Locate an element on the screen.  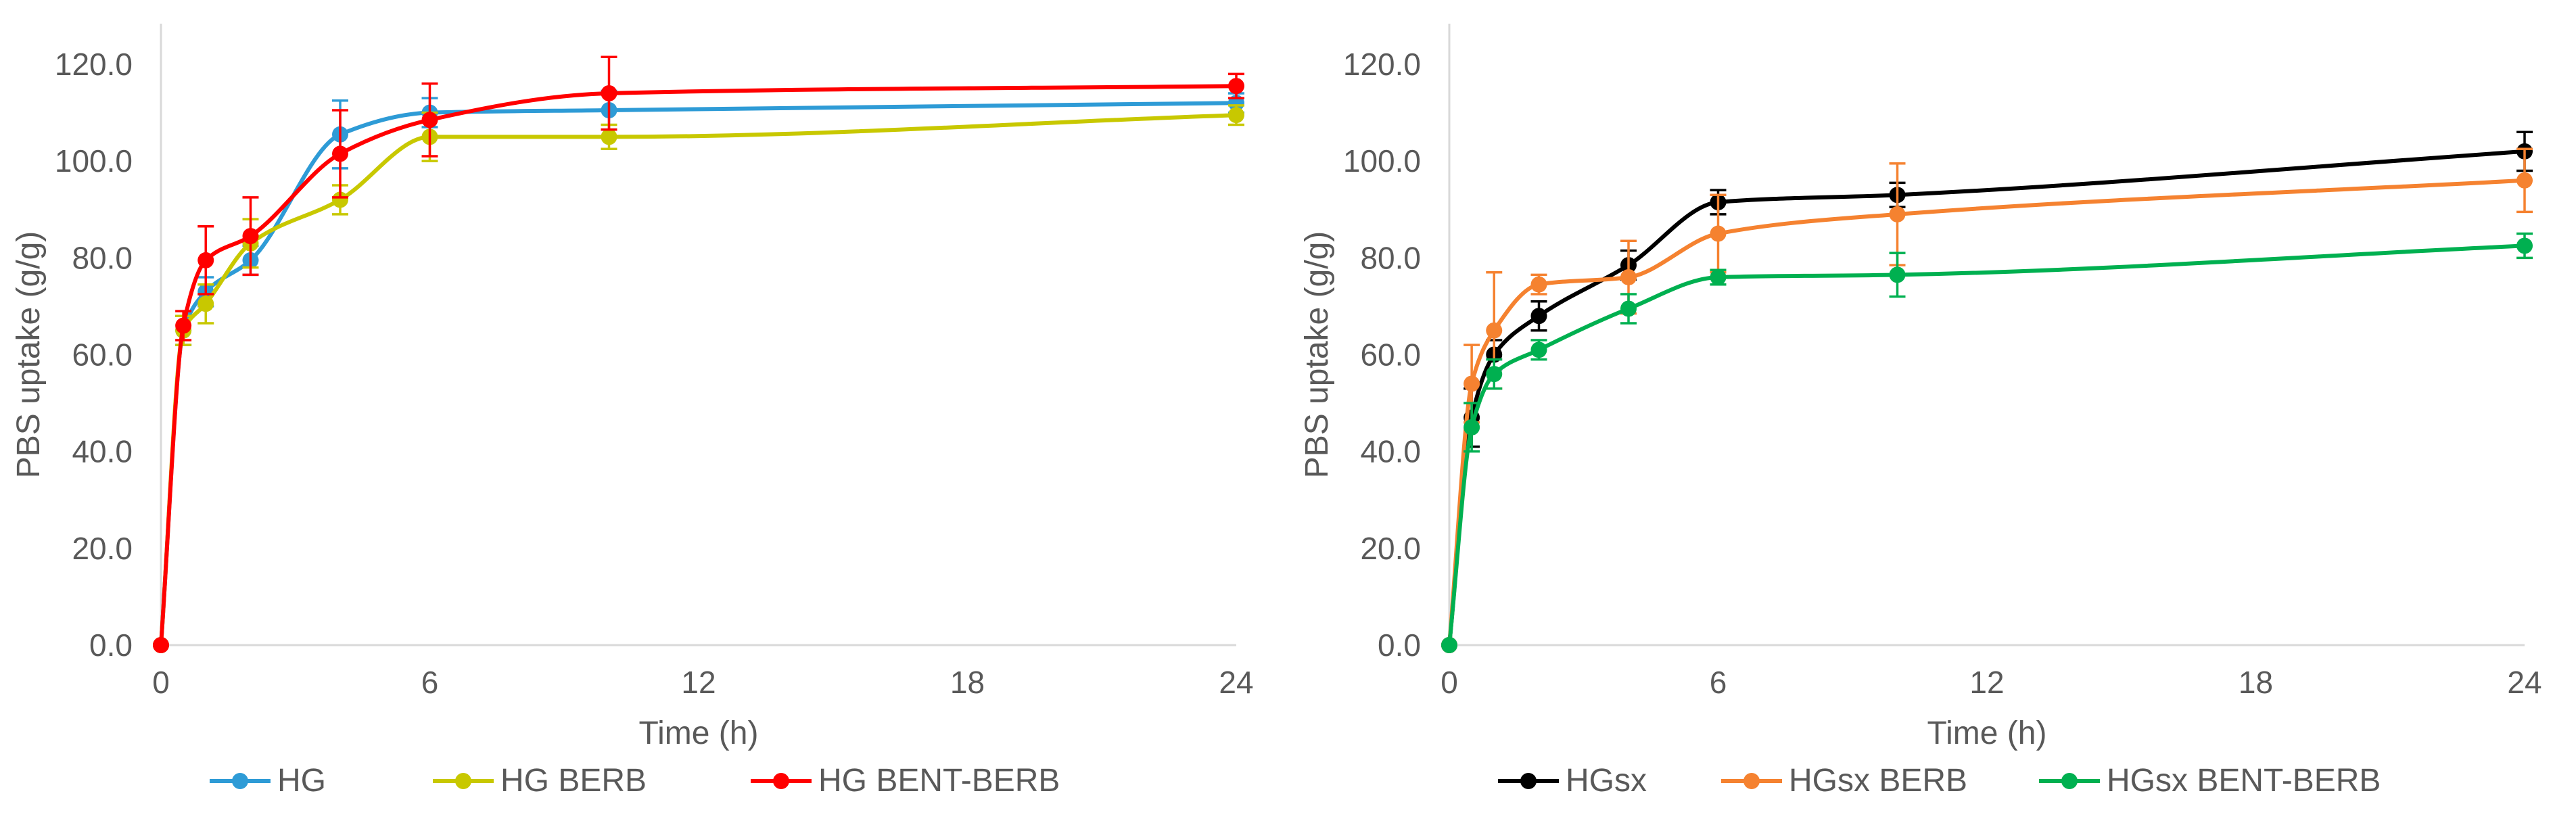
legend-label-hg: HG is located at coordinates (301, 781).